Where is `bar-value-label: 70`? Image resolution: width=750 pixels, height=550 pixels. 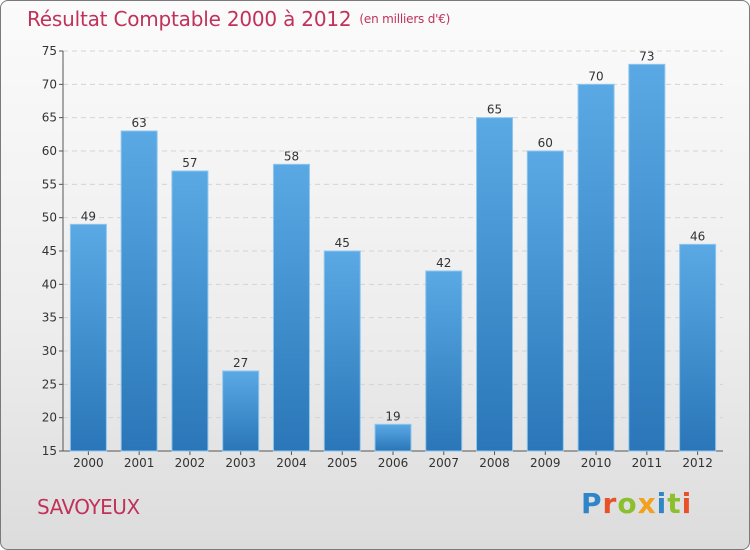 bar-value-label: 70 is located at coordinates (595, 76).